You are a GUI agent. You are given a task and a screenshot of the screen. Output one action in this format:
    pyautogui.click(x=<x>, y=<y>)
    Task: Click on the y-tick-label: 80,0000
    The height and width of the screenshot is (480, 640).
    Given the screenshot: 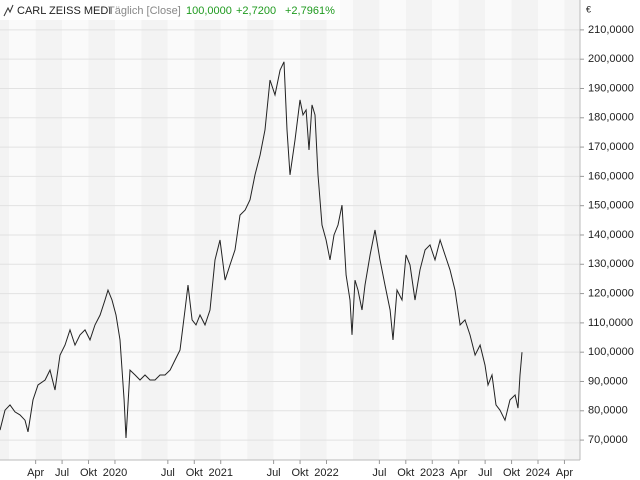 What is the action you would take?
    pyautogui.click(x=608, y=411)
    